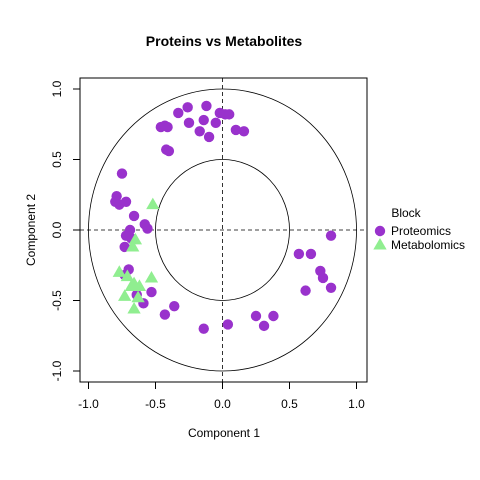  Describe the element at coordinates (224, 433) in the screenshot. I see `x-axis-label: Component 1` at that location.